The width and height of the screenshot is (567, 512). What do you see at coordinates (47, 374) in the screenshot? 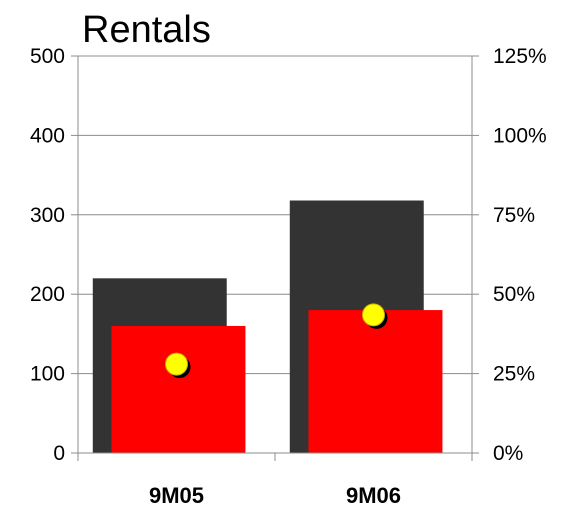
I see `left-tick-label: 100` at bounding box center [47, 374].